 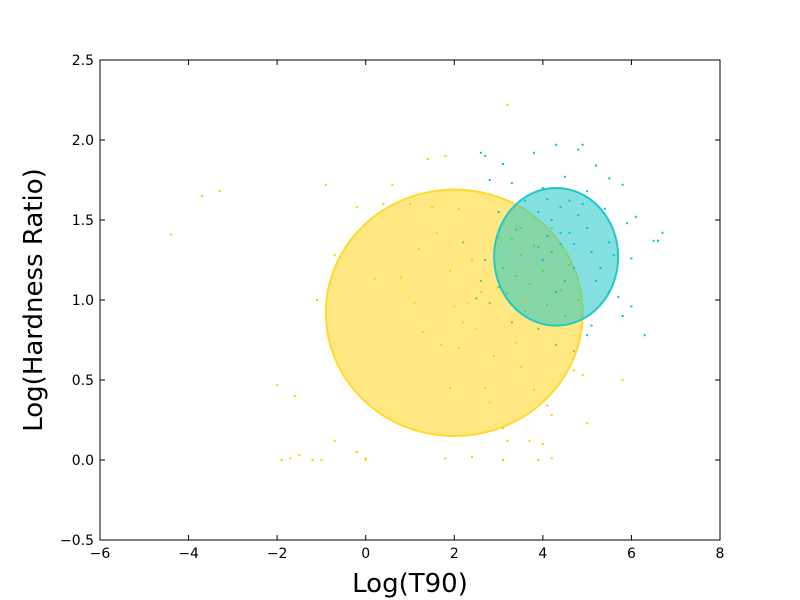 I want to click on x-tick-label: 2, so click(x=454, y=554).